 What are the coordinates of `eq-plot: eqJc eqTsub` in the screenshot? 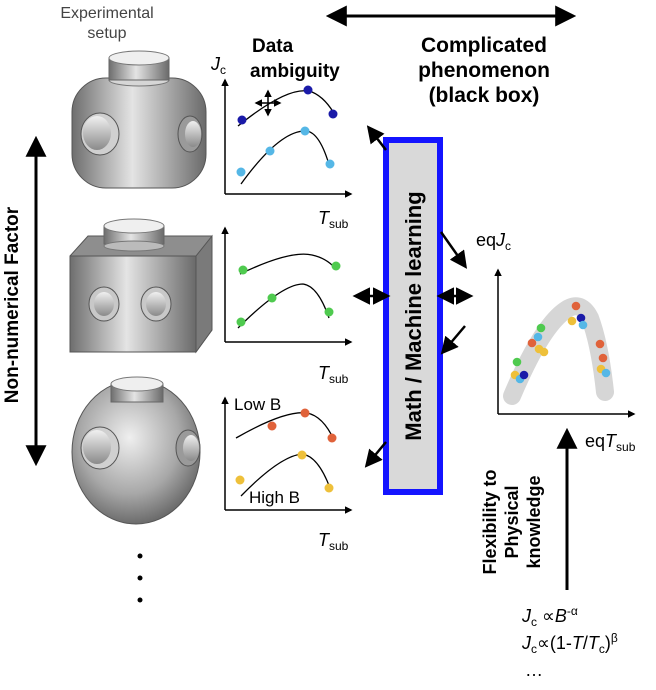 It's located at (556, 342).